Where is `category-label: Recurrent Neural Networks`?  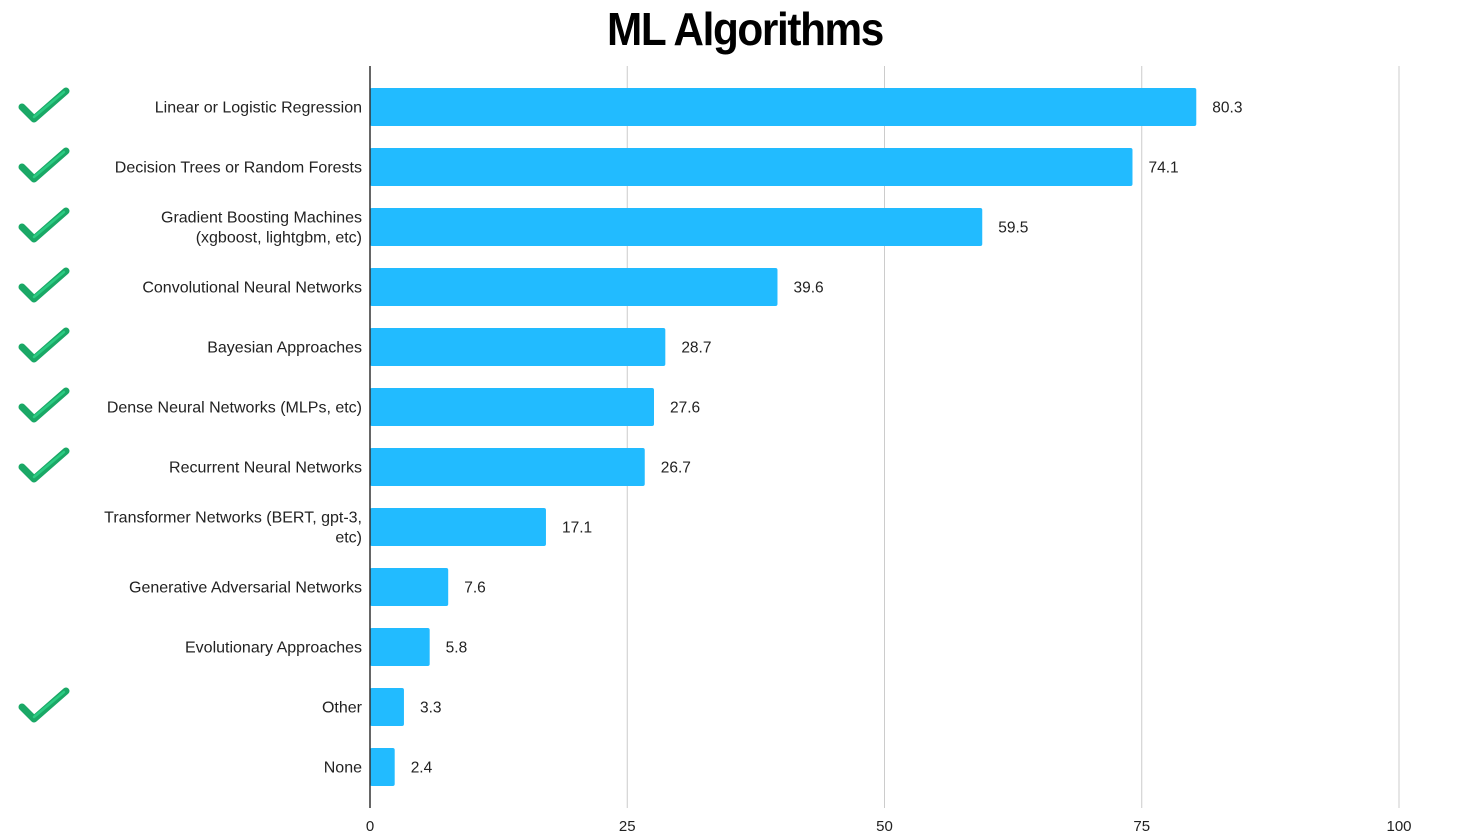 category-label: Recurrent Neural Networks is located at coordinates (265, 468).